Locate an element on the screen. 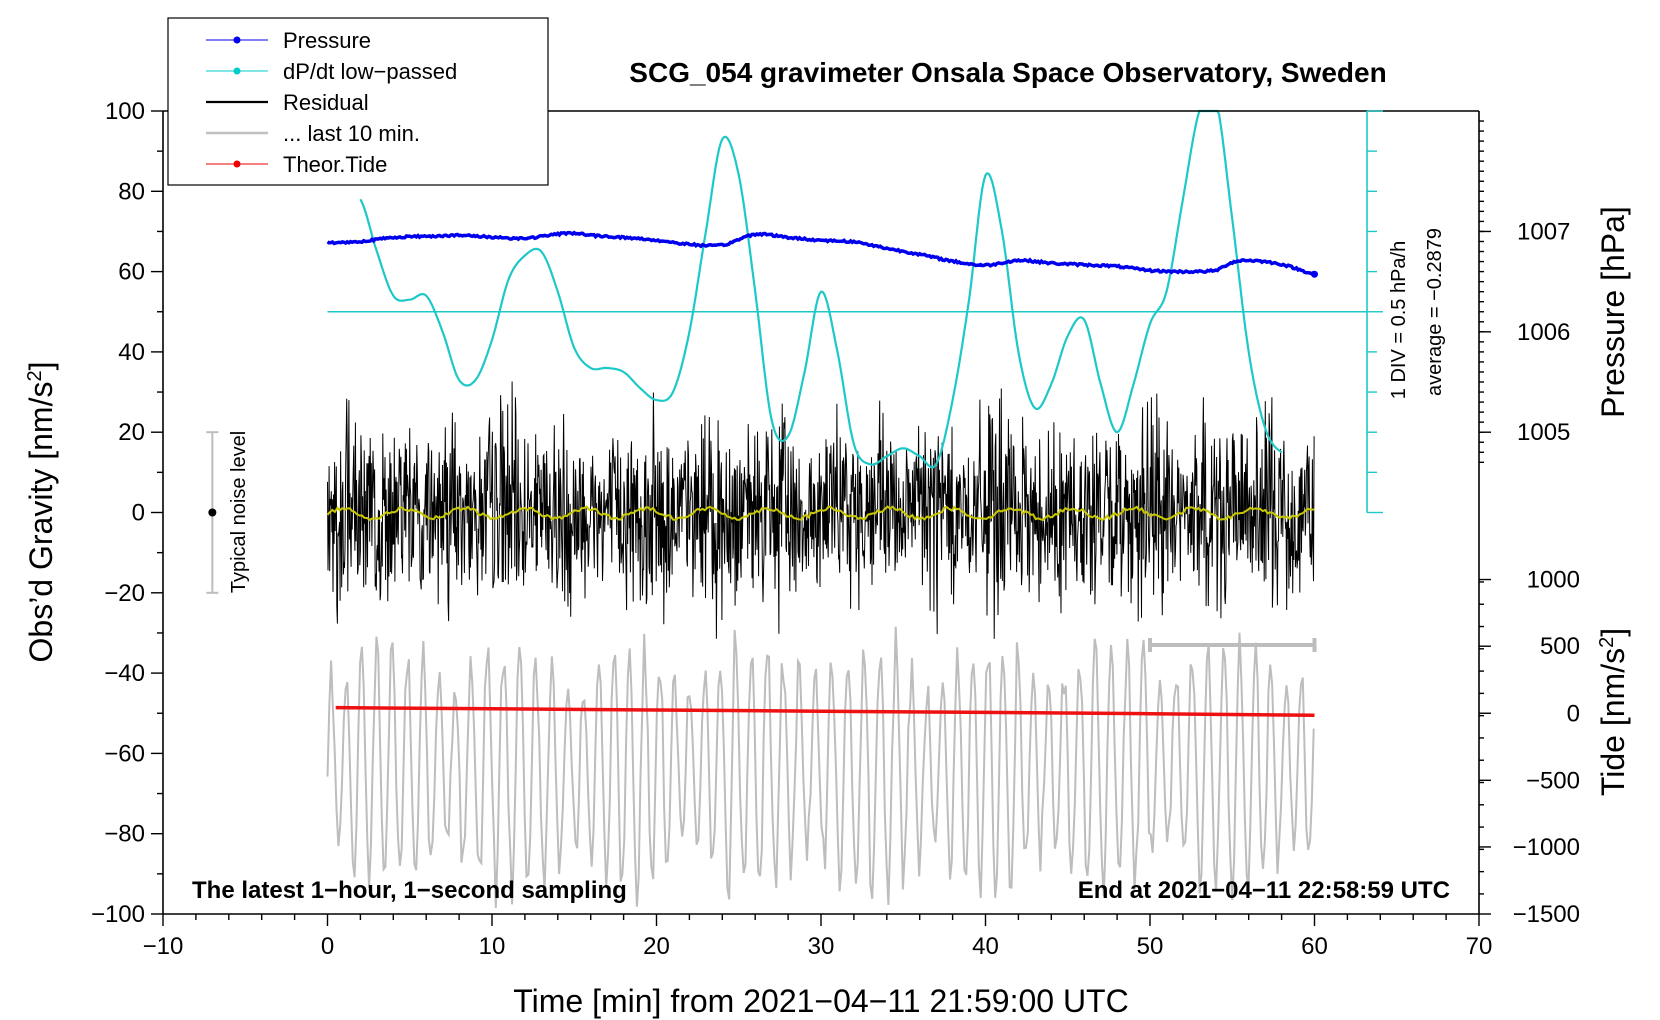 This screenshot has width=1660, height=1020. tide-axis-label: Tide [nm/s2] is located at coordinates (1613, 712).